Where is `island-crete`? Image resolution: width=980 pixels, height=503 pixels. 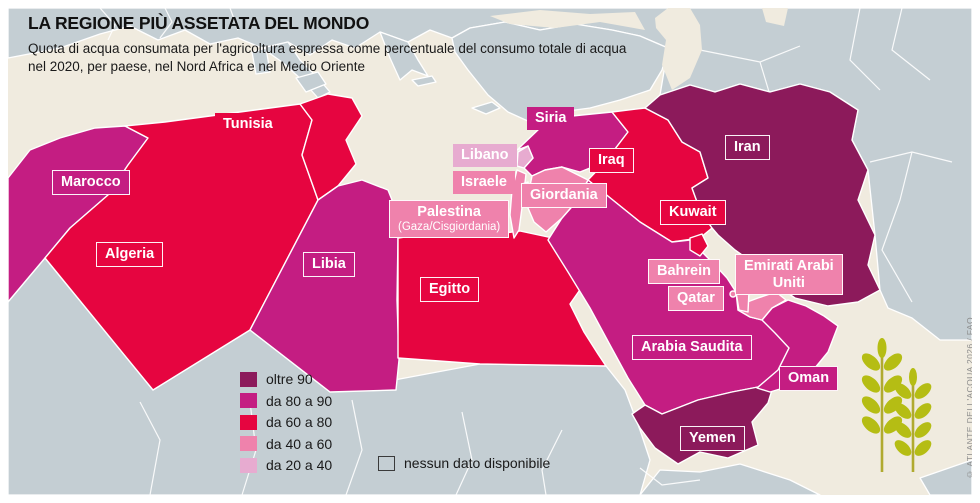
island-crete is located at coordinates (424, 81).